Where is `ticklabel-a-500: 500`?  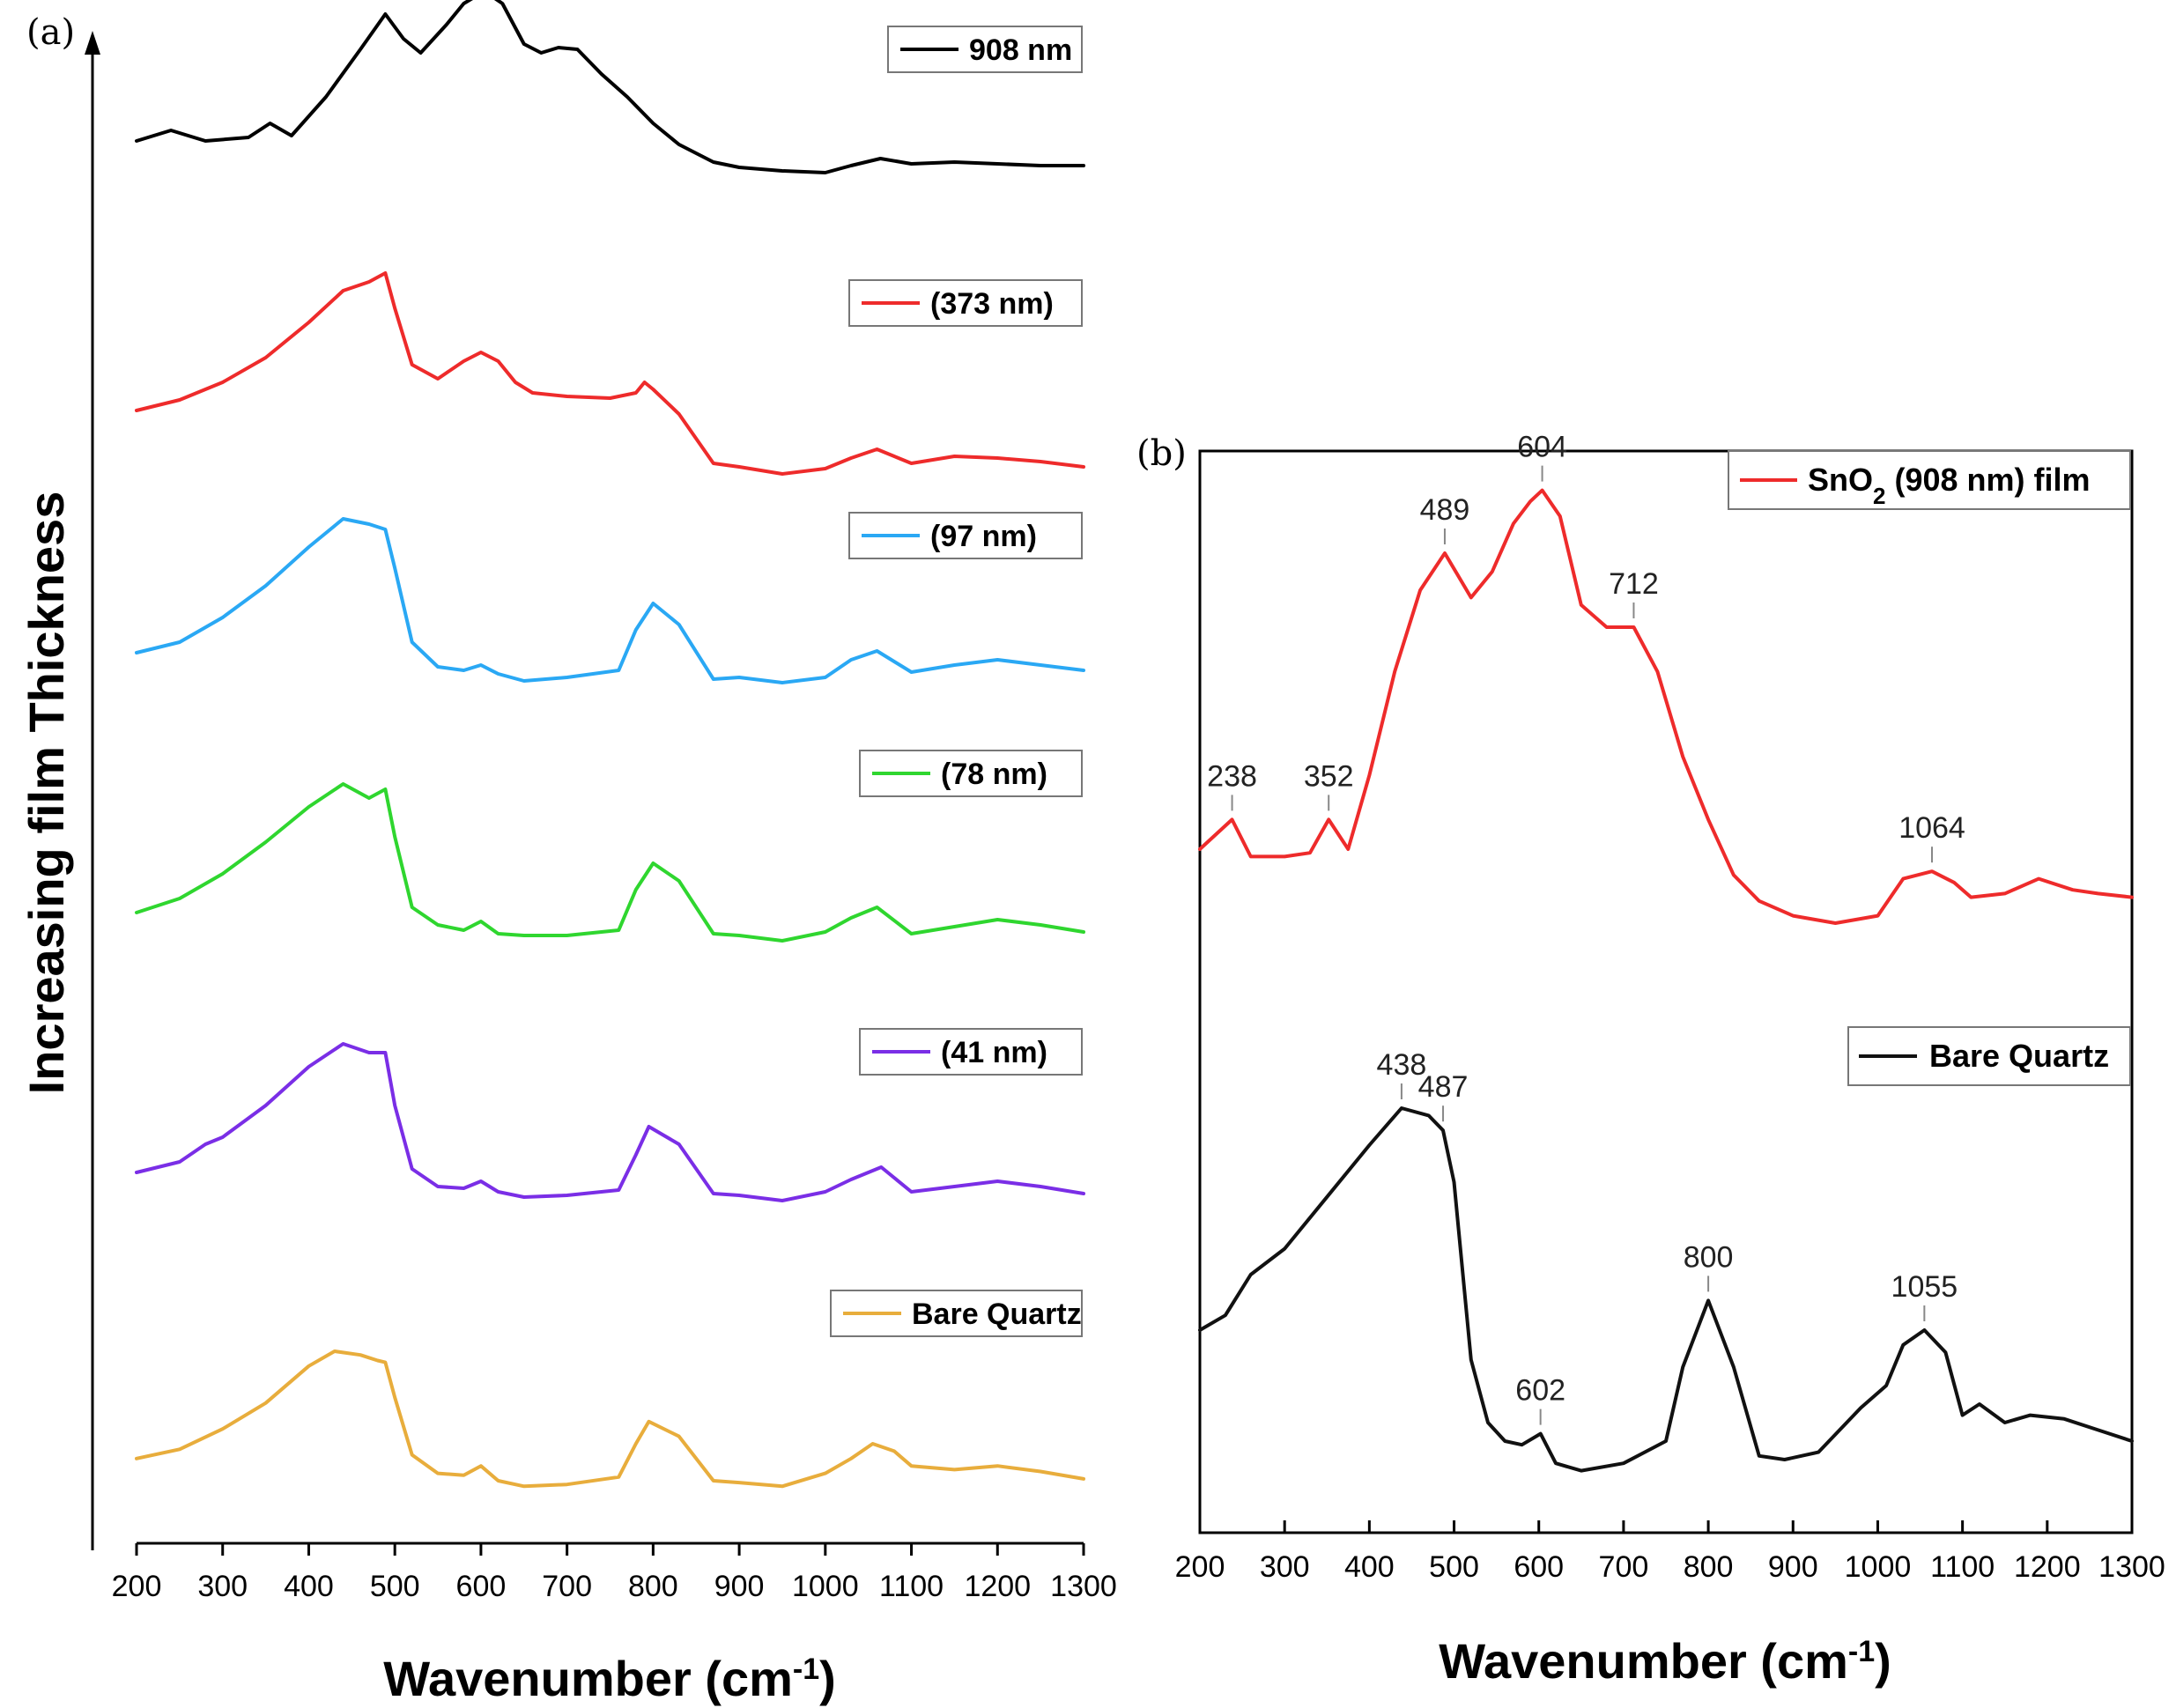
ticklabel-a-500: 500 is located at coordinates (395, 1587).